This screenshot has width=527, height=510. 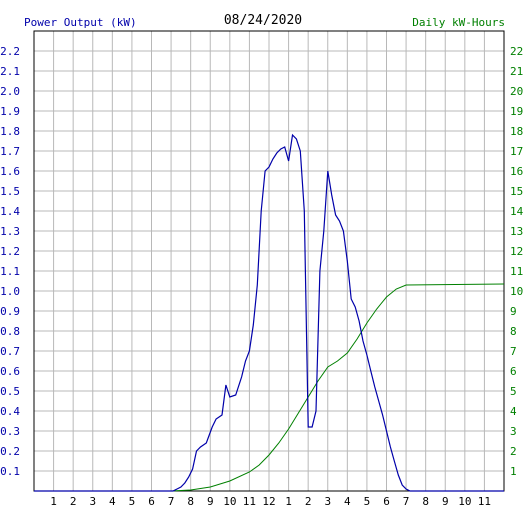 What do you see at coordinates (10, 371) in the screenshot?
I see `y-left-tick-label: 0.6` at bounding box center [10, 371].